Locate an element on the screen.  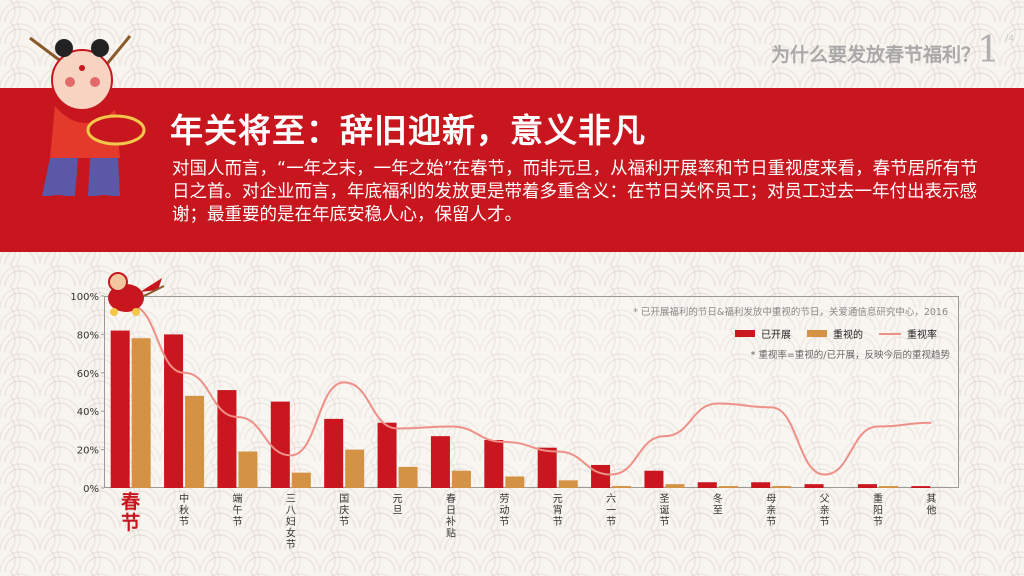
x-tick-label: 中秋节 is located at coordinates (184, 510).